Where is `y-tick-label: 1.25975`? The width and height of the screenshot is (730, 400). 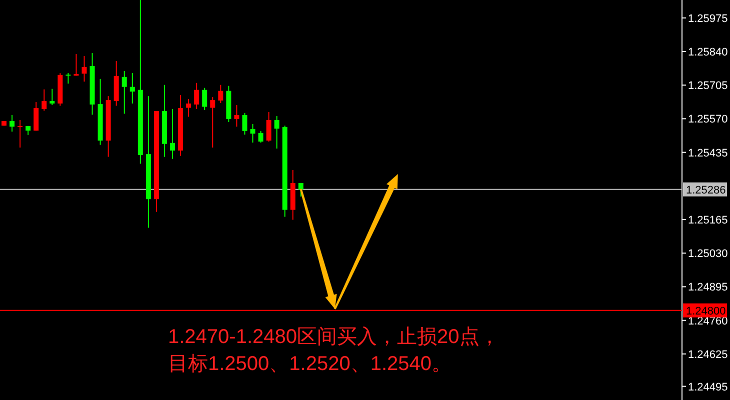 y-tick-label: 1.25975 is located at coordinates (708, 18).